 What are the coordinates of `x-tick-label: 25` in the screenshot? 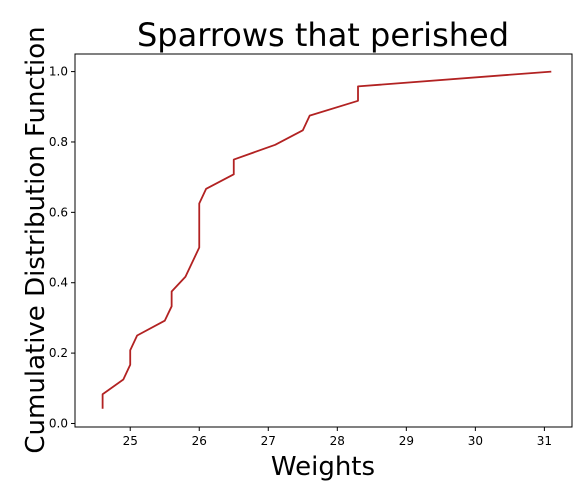 It's located at (130, 441).